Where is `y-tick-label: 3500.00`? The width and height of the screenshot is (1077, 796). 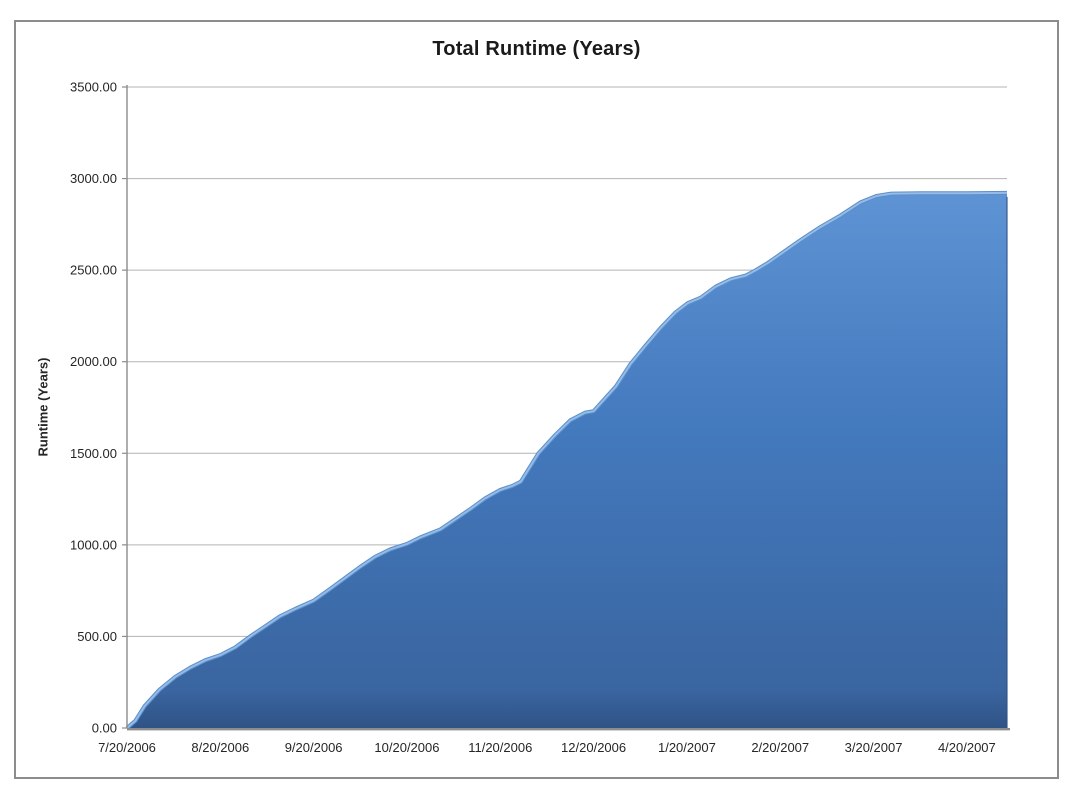
y-tick-label: 3500.00 is located at coordinates (93, 87).